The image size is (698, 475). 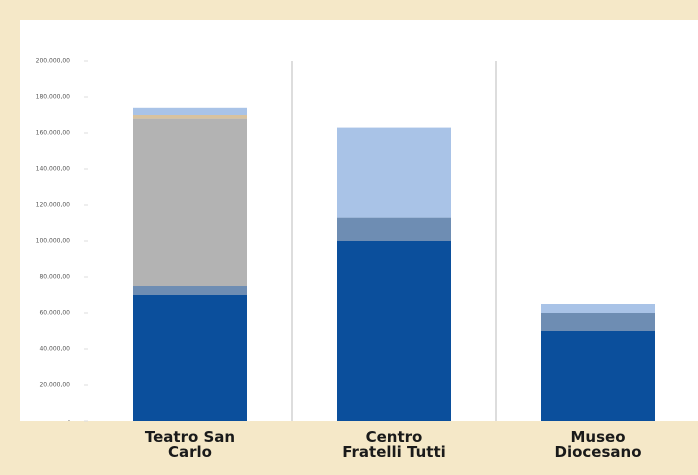 What do you see at coordinates (53, 205) in the screenshot?
I see `y-tick-label: 120.000,00` at bounding box center [53, 205].